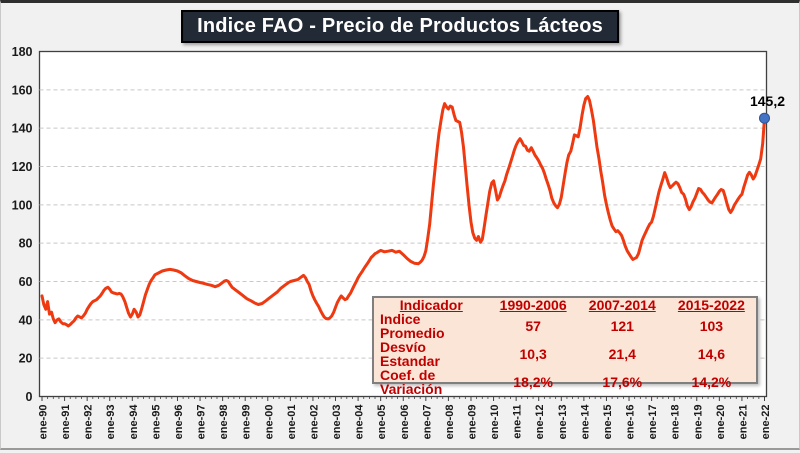 This screenshot has width=800, height=453. Describe the element at coordinates (405, 422) in the screenshot. I see `x-axis-label: ene-06` at that location.